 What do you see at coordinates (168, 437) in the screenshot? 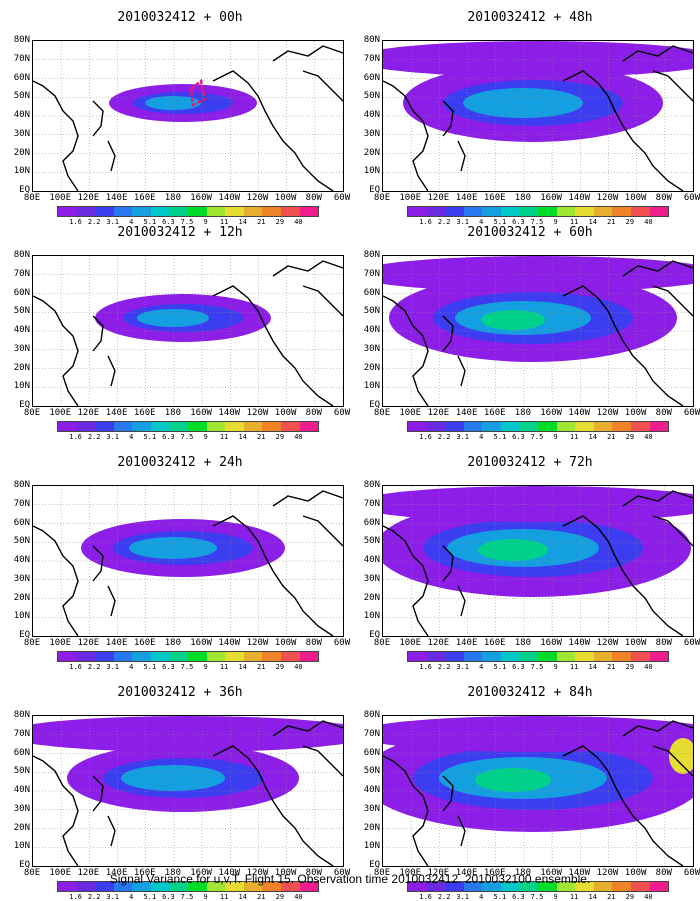
I see `colorbar-label: 6.3` at bounding box center [168, 437].